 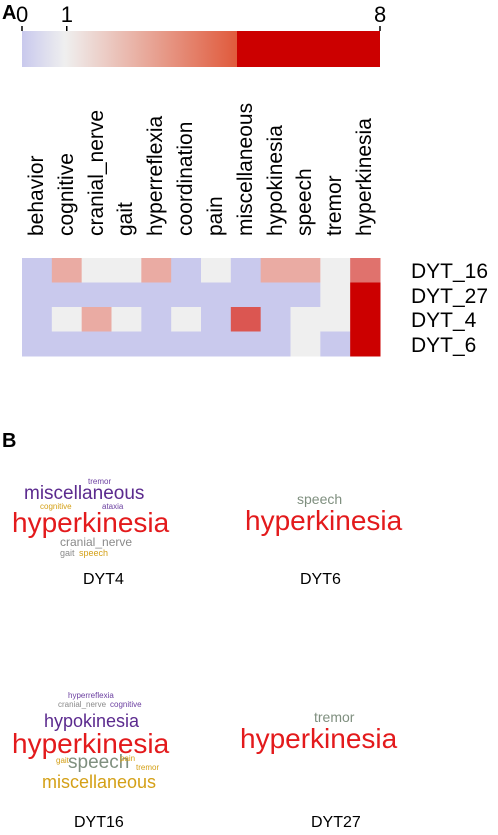 I want to click on colorbar, so click(x=201, y=46).